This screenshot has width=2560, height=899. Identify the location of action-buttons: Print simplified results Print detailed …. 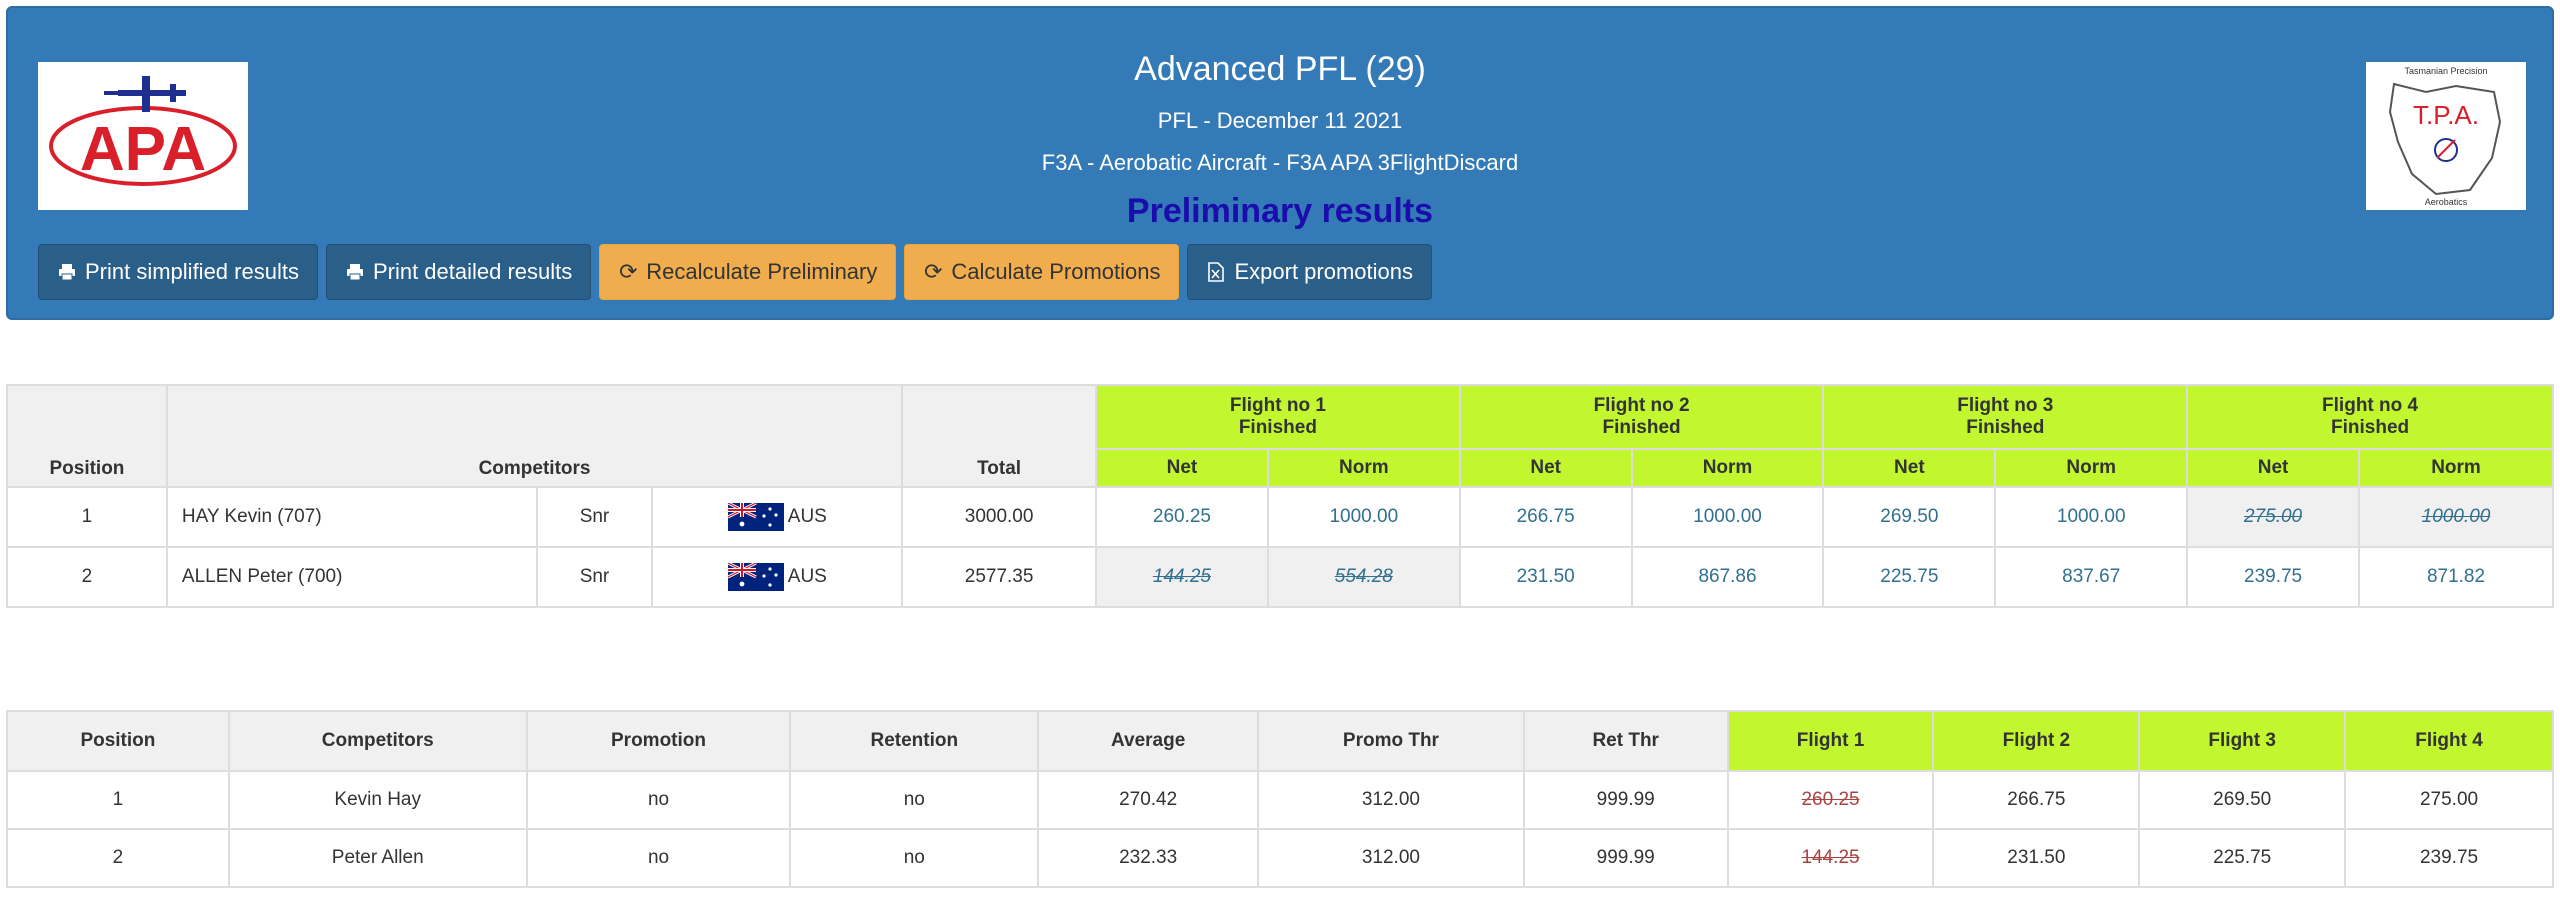
(735, 272).